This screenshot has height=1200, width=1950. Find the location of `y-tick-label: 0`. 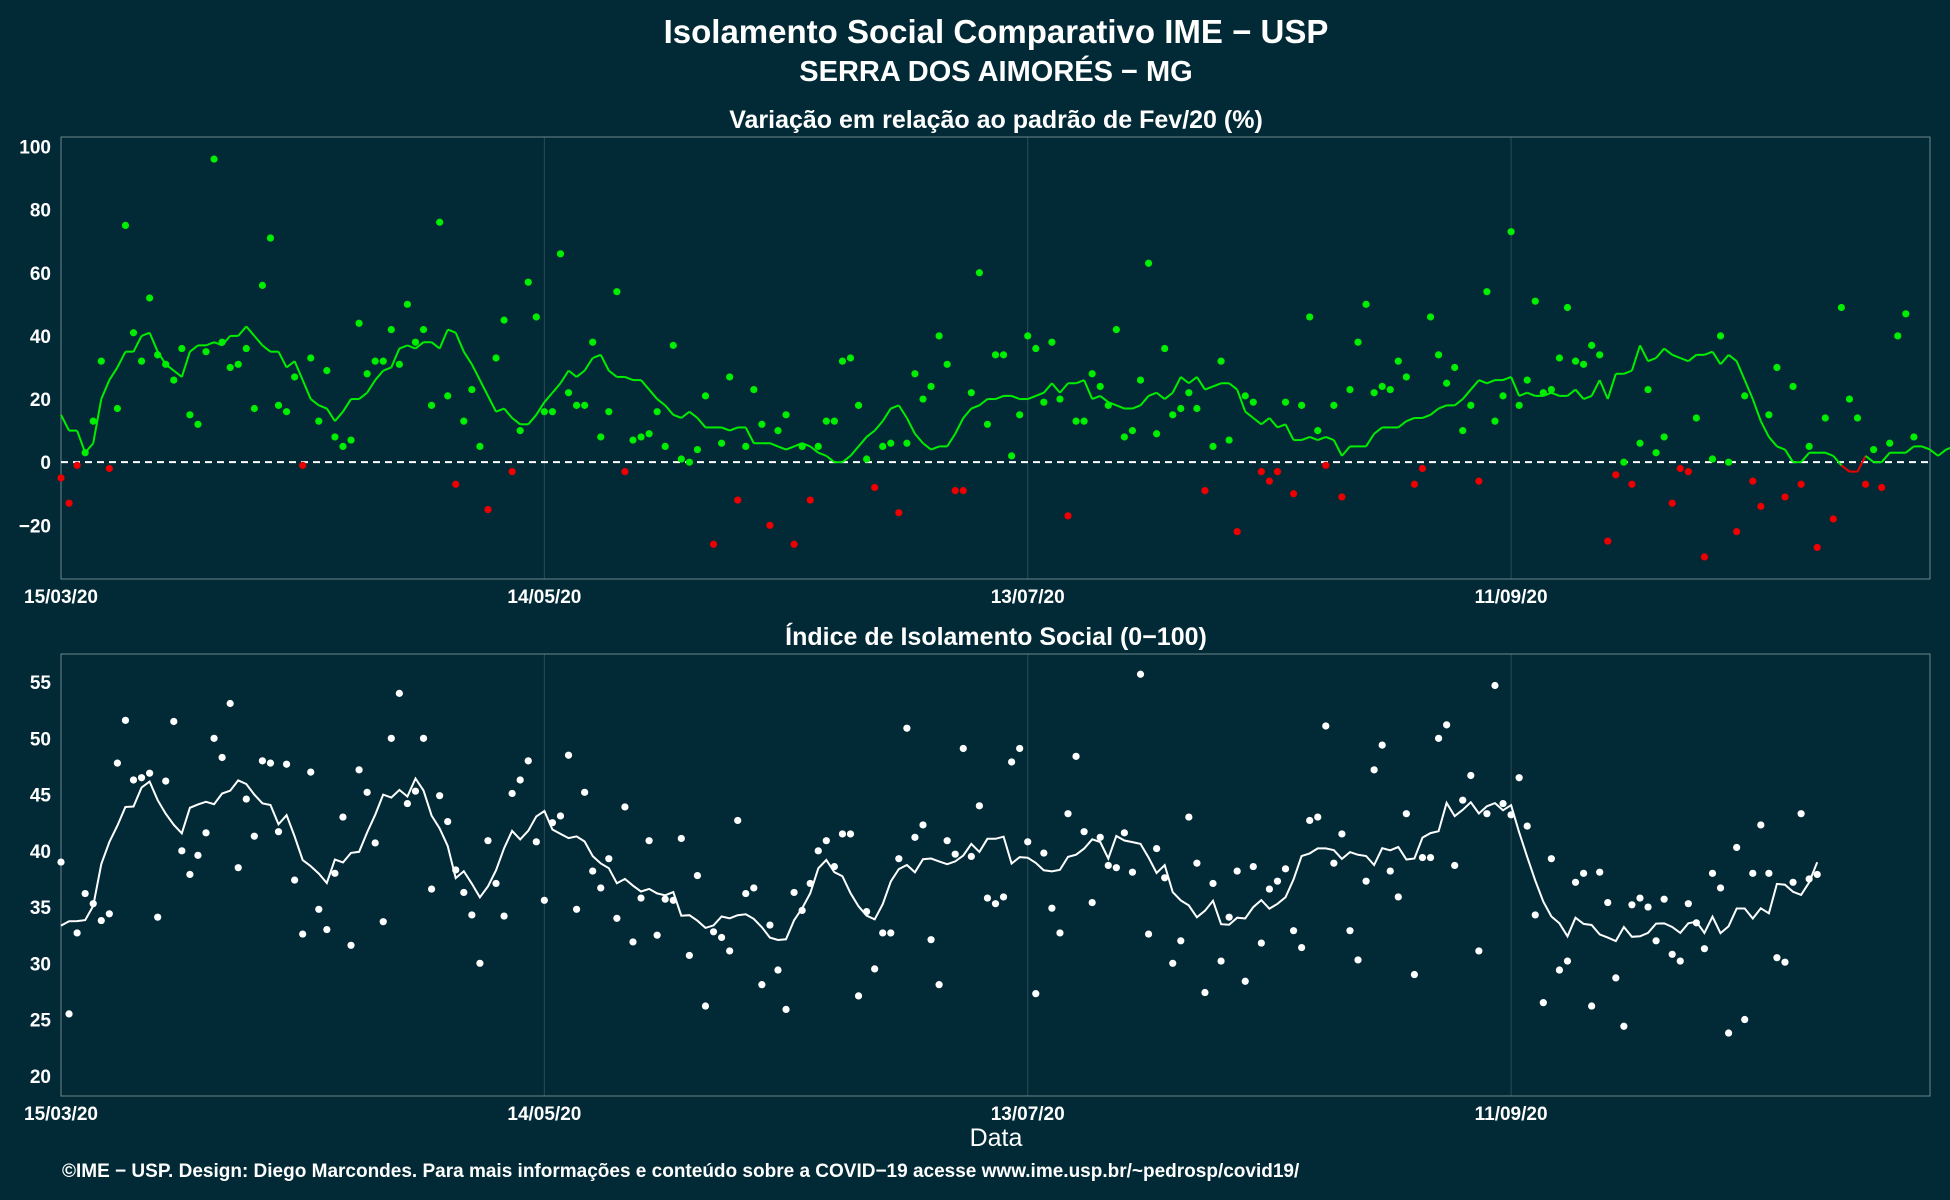

y-tick-label: 0 is located at coordinates (45, 463).